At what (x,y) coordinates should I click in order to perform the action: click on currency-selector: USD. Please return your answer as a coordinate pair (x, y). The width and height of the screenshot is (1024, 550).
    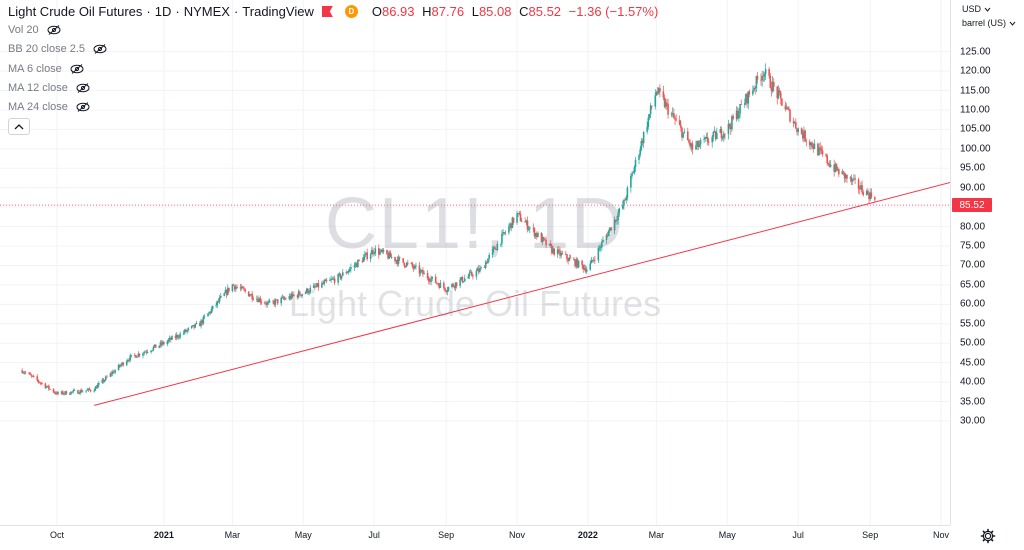
    Looking at the image, I should click on (976, 9).